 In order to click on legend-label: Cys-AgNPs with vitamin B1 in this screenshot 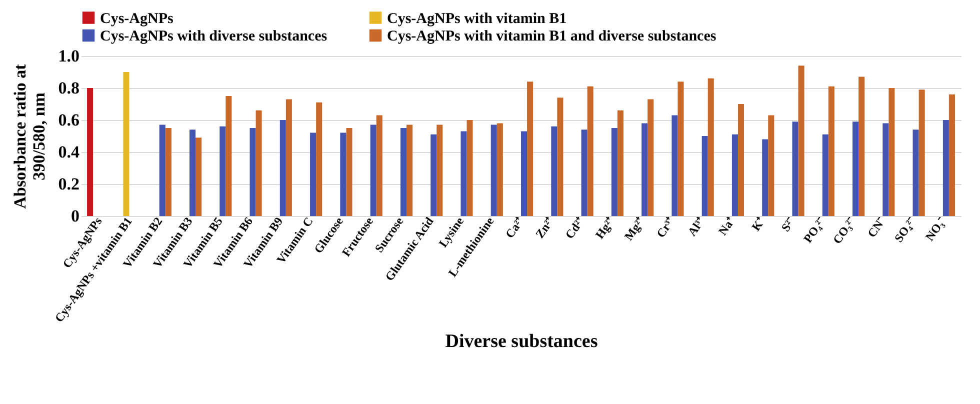, I will do `click(477, 18)`.